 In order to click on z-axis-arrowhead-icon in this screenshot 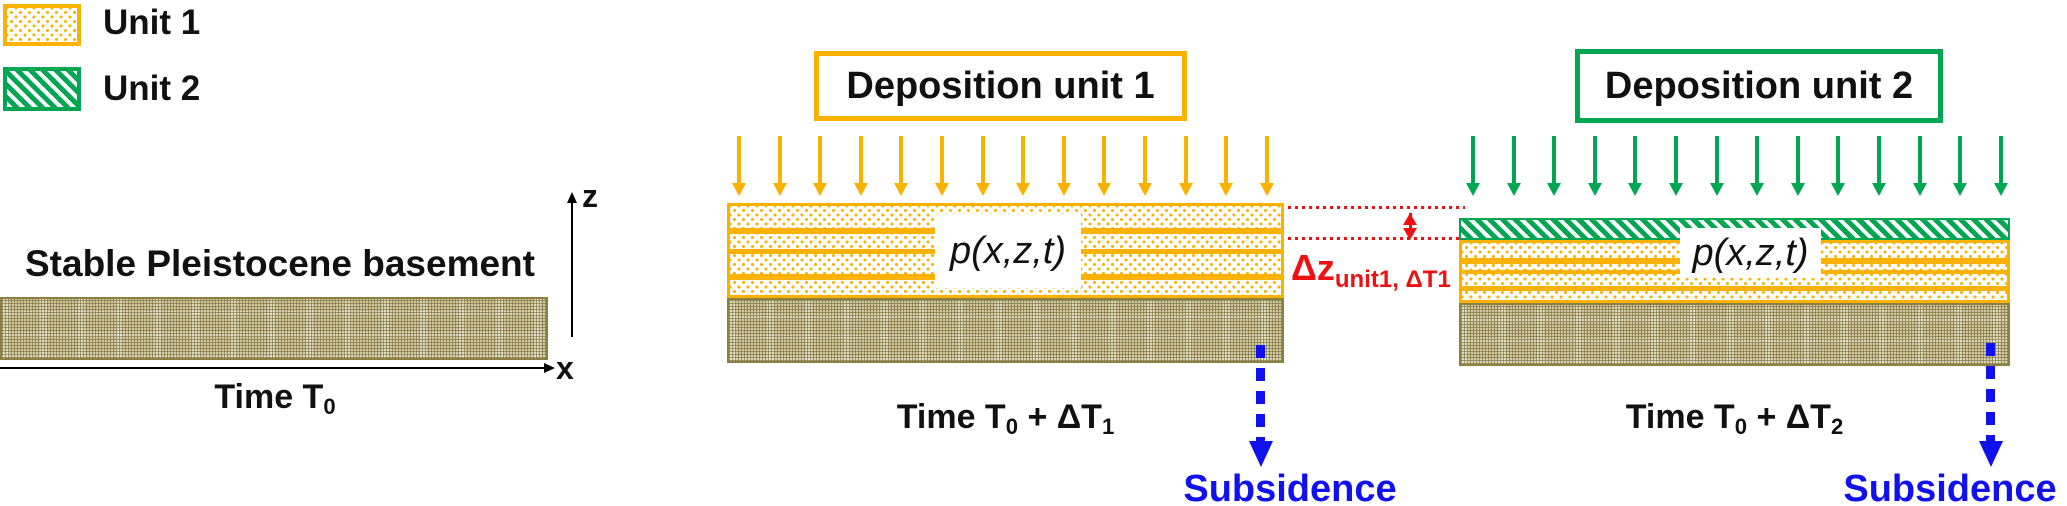, I will do `click(572, 195)`.